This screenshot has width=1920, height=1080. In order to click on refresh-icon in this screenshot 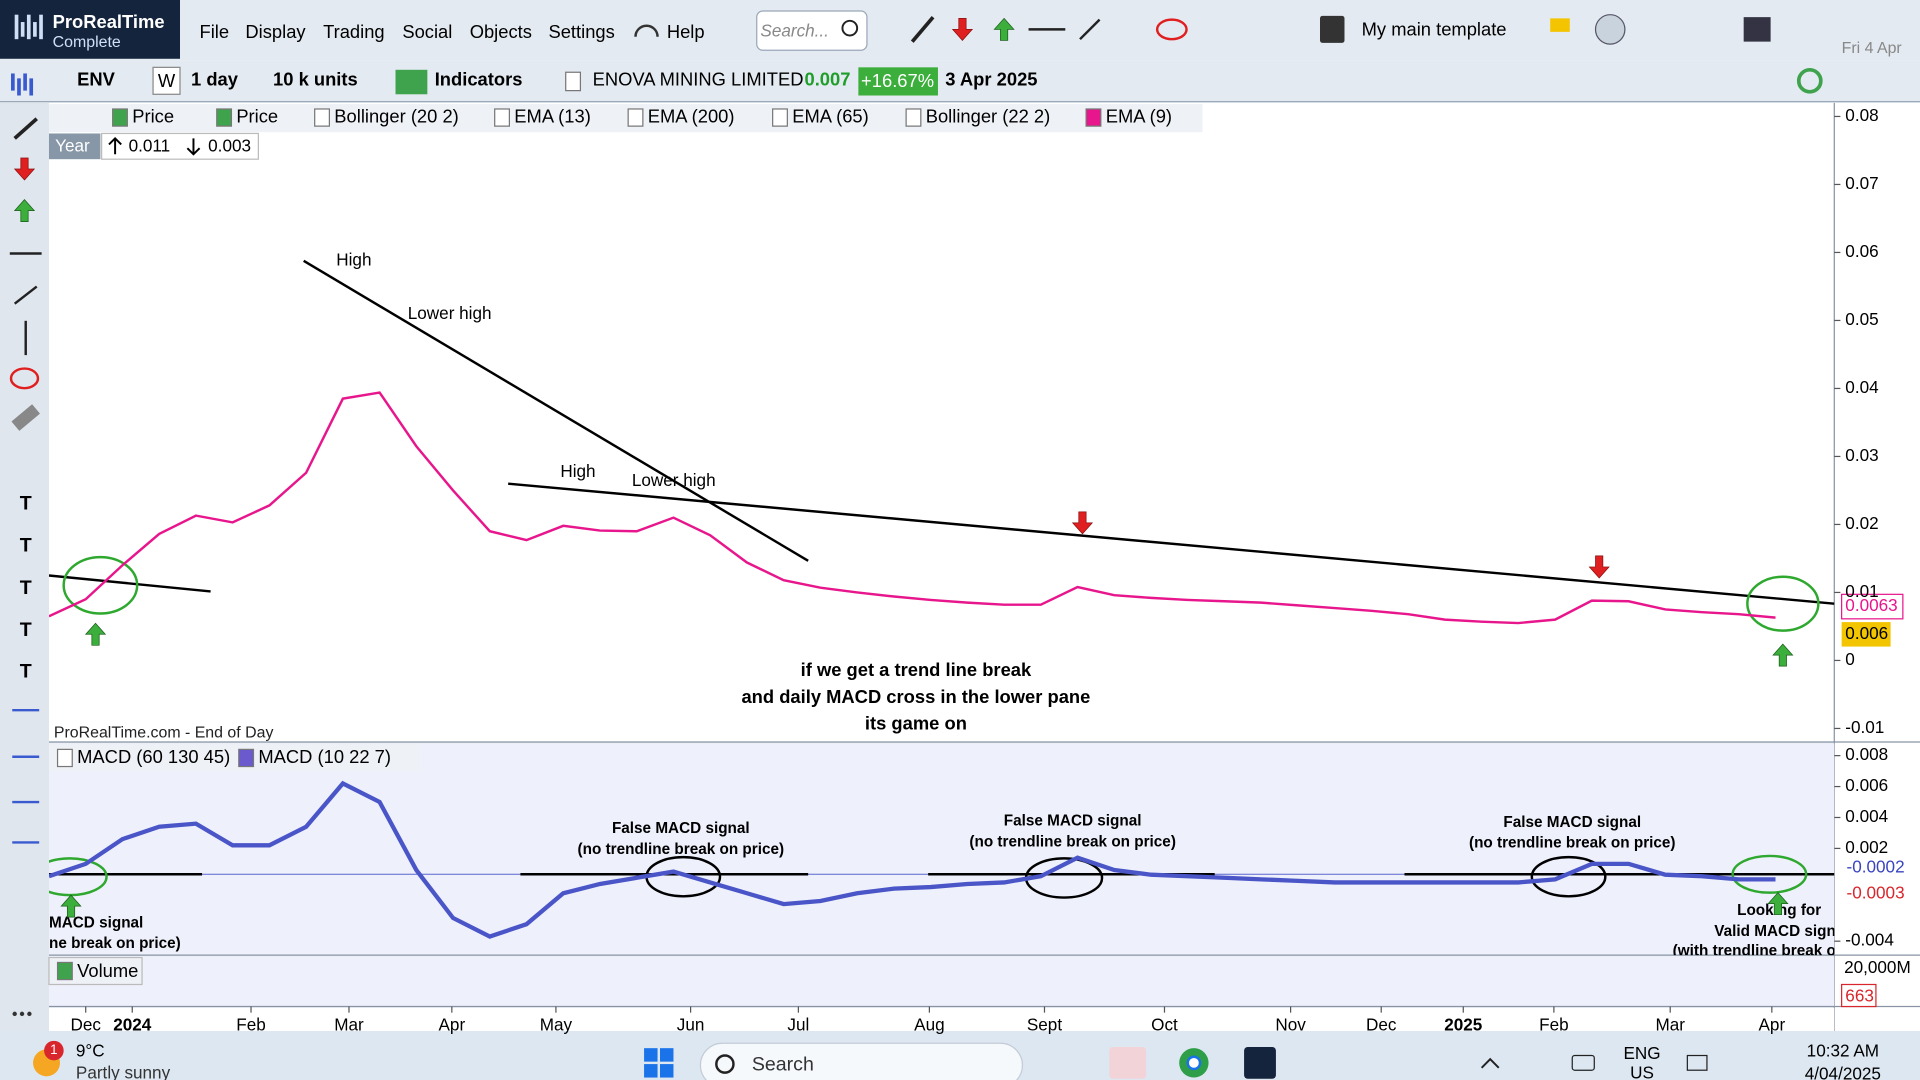, I will do `click(1809, 80)`.